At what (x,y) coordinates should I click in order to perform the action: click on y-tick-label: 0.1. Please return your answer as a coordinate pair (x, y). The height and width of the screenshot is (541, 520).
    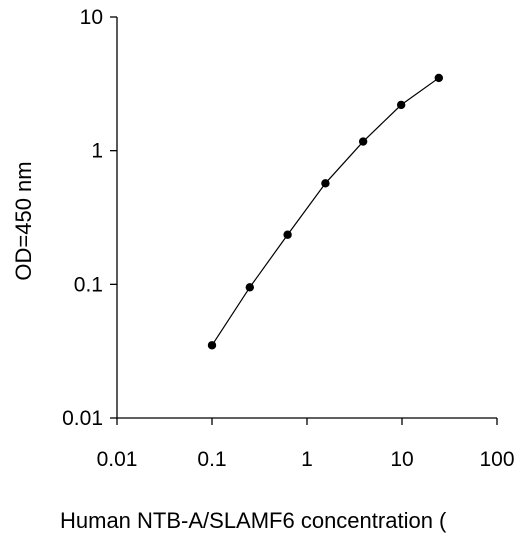
    Looking at the image, I should click on (88, 284).